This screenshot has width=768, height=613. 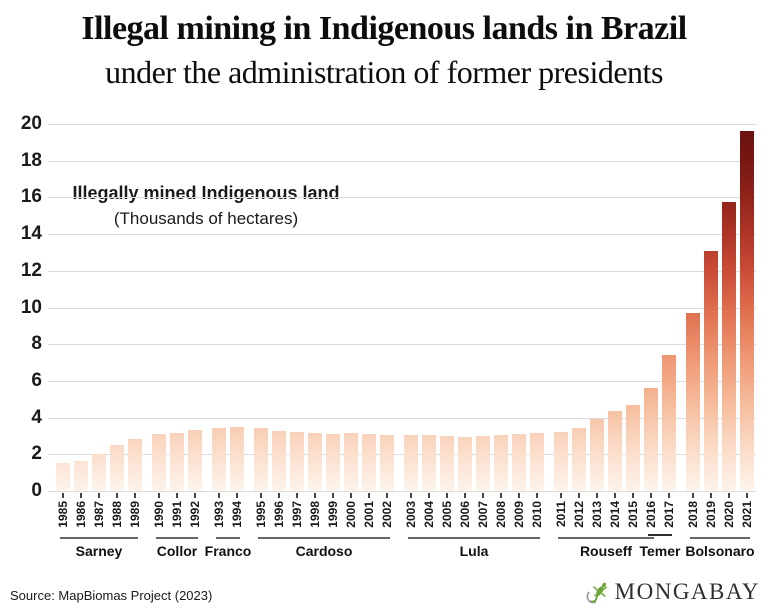 I want to click on president-underline-collor, so click(x=177, y=538).